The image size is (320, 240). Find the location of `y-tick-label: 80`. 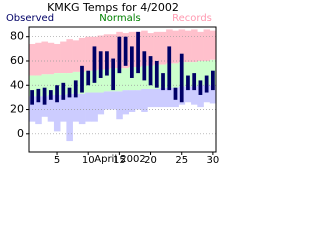

y-tick-label: 80 is located at coordinates (17, 36).